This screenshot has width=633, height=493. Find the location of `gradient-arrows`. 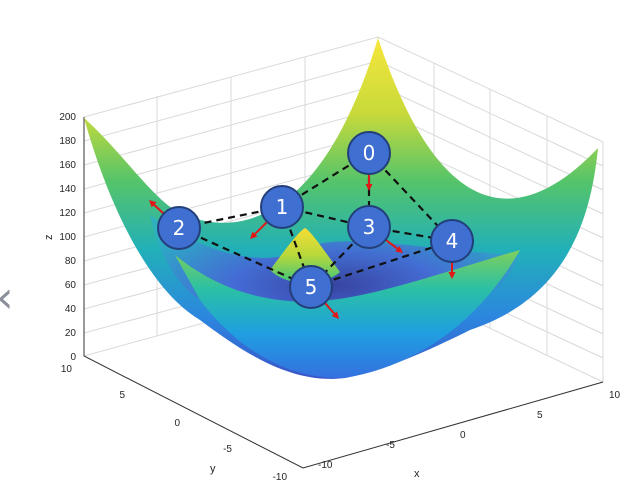

gradient-arrows is located at coordinates (302, 246).